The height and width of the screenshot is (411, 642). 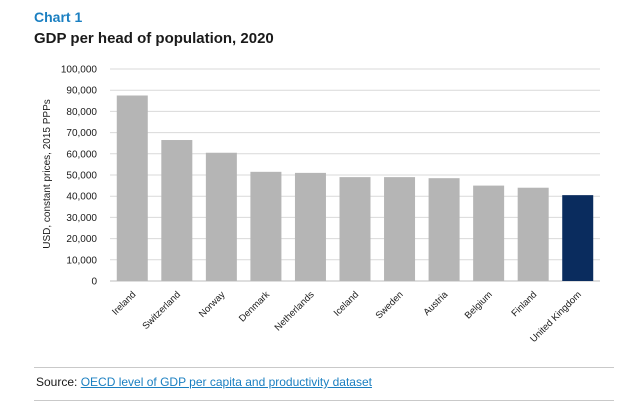 What do you see at coordinates (400, 229) in the screenshot?
I see `bar-sweden` at bounding box center [400, 229].